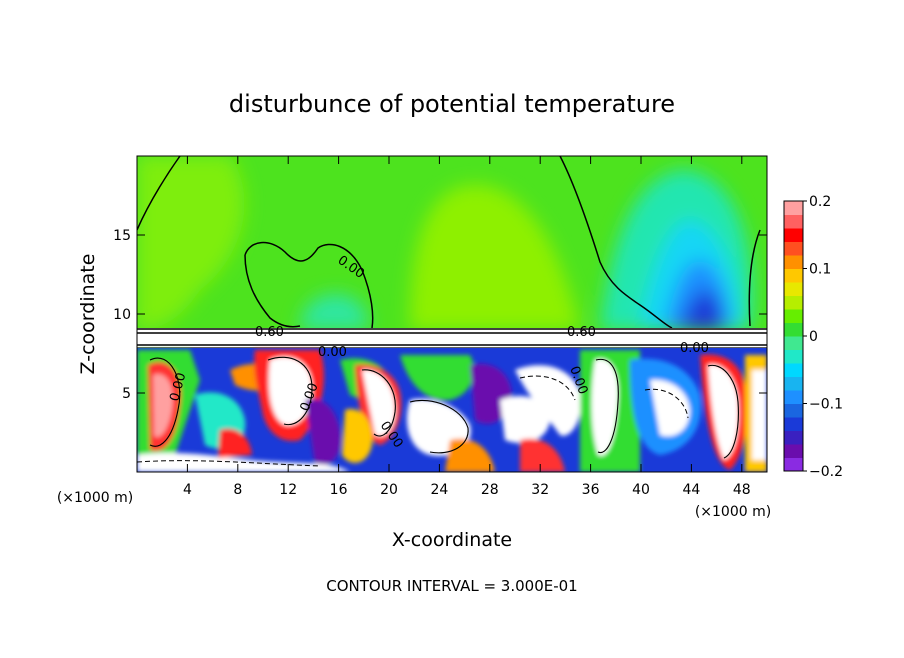  What do you see at coordinates (826, 472) in the screenshot?
I see `colorbar-label: −0.2` at bounding box center [826, 472].